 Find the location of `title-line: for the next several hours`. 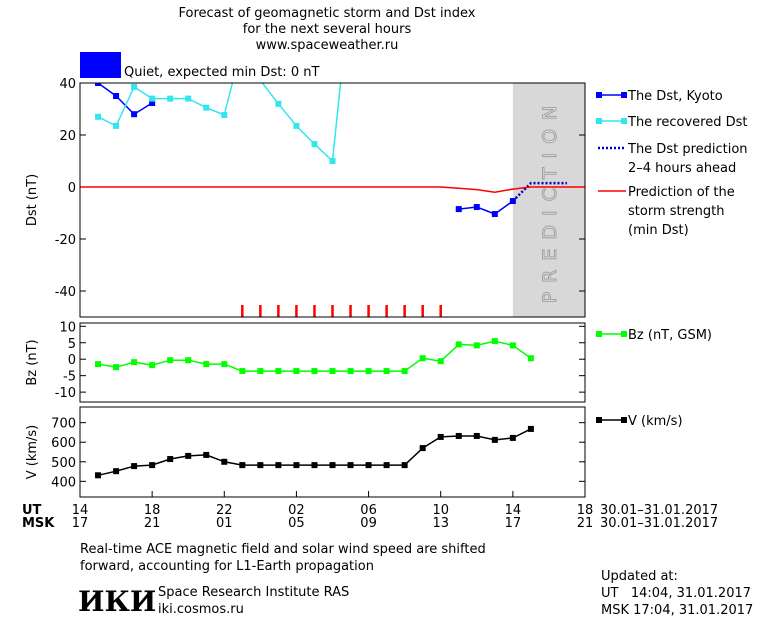

title-line: for the next several hours is located at coordinates (327, 29).